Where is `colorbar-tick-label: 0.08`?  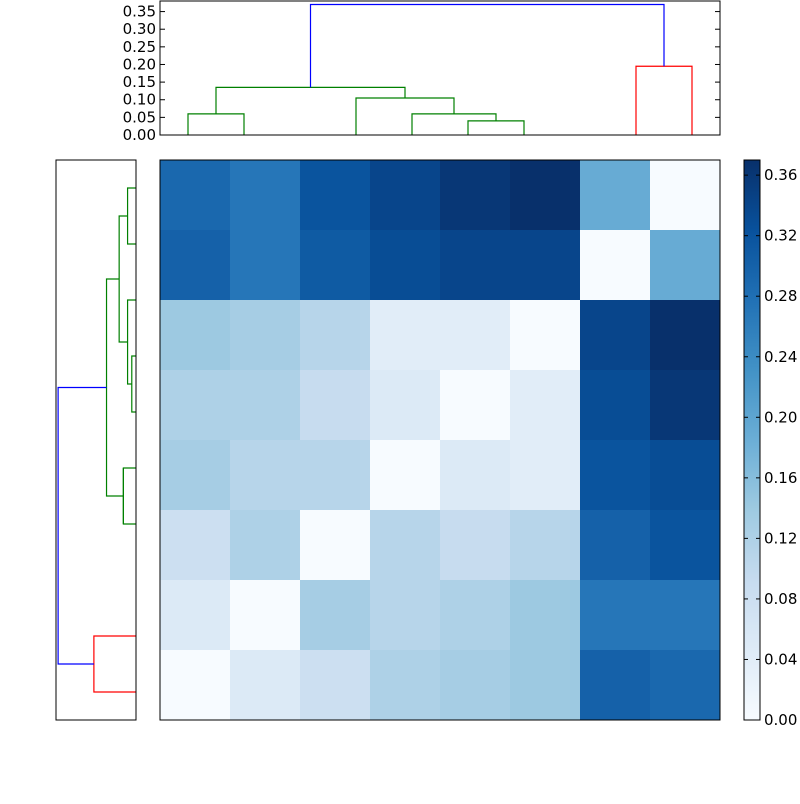 colorbar-tick-label: 0.08 is located at coordinates (780, 599).